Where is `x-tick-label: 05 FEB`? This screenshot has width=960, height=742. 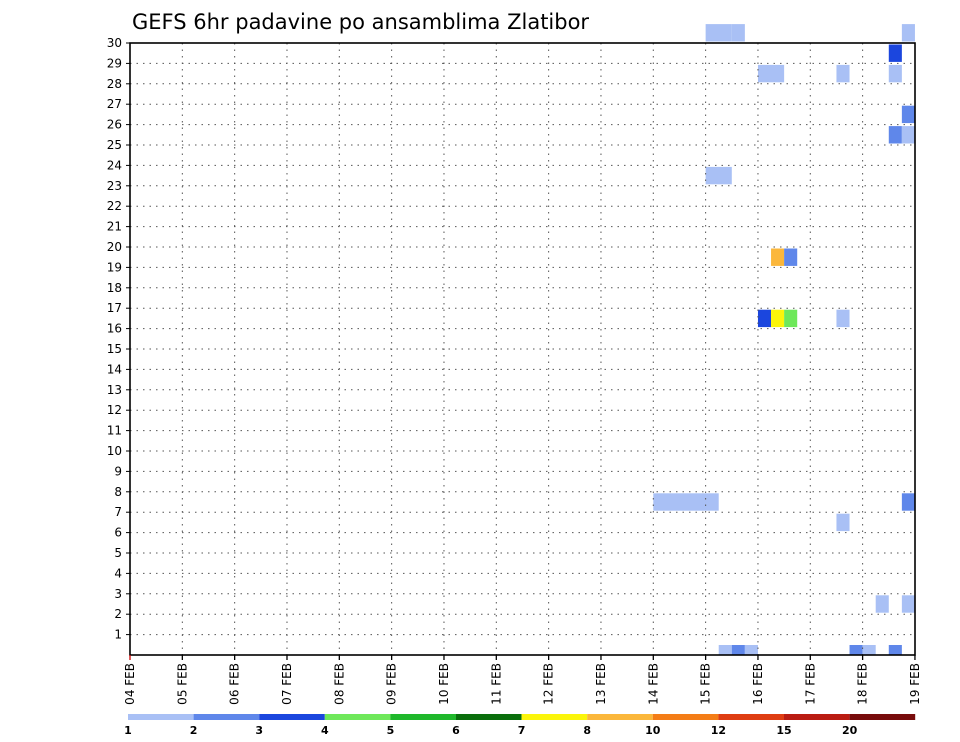 x-tick-label: 05 FEB is located at coordinates (182, 684).